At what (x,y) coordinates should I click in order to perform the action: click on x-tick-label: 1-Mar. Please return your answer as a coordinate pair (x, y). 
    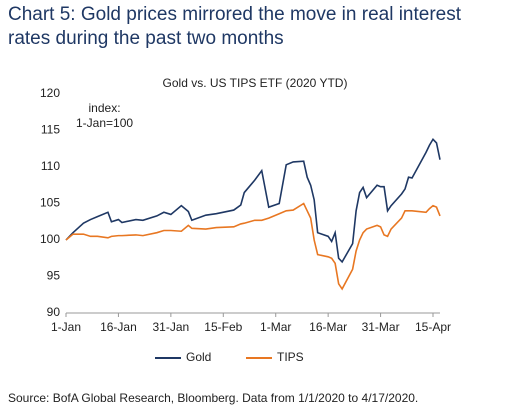
    Looking at the image, I should click on (275, 327).